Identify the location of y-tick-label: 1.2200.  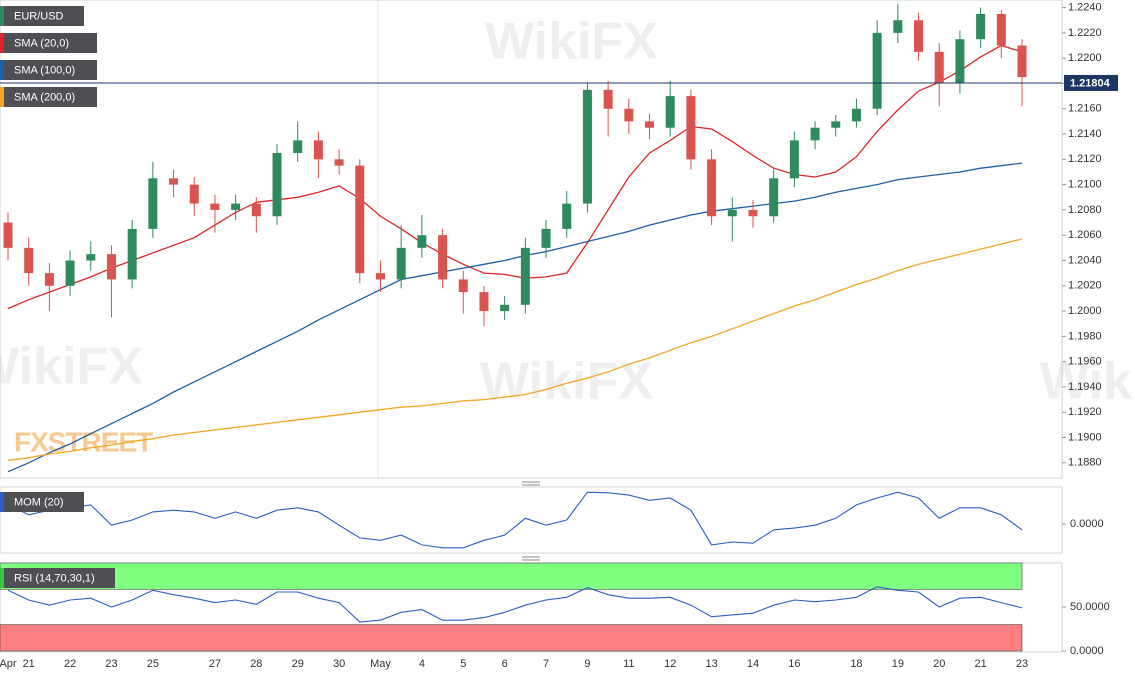
(1085, 58).